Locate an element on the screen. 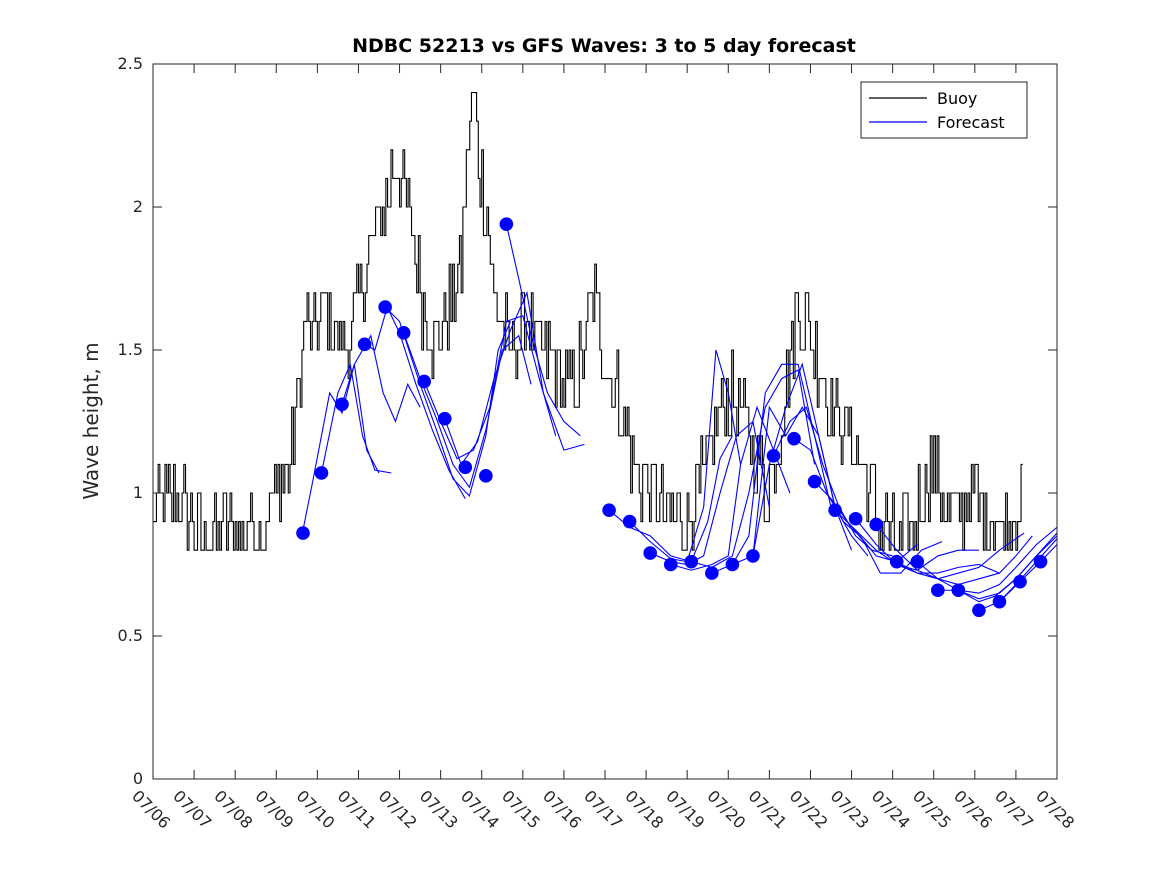 This screenshot has height=875, width=1167. x-tick-label: 07/08 is located at coordinates (233, 809).